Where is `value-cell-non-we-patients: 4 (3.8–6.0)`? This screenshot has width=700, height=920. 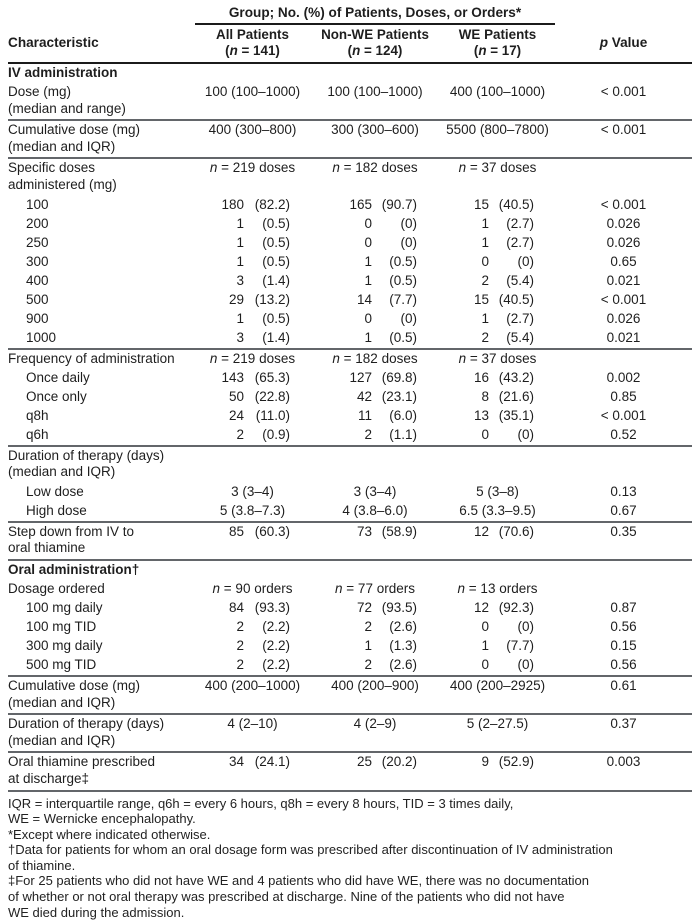 value-cell-non-we-patients: 4 (3.8–6.0) is located at coordinates (375, 511).